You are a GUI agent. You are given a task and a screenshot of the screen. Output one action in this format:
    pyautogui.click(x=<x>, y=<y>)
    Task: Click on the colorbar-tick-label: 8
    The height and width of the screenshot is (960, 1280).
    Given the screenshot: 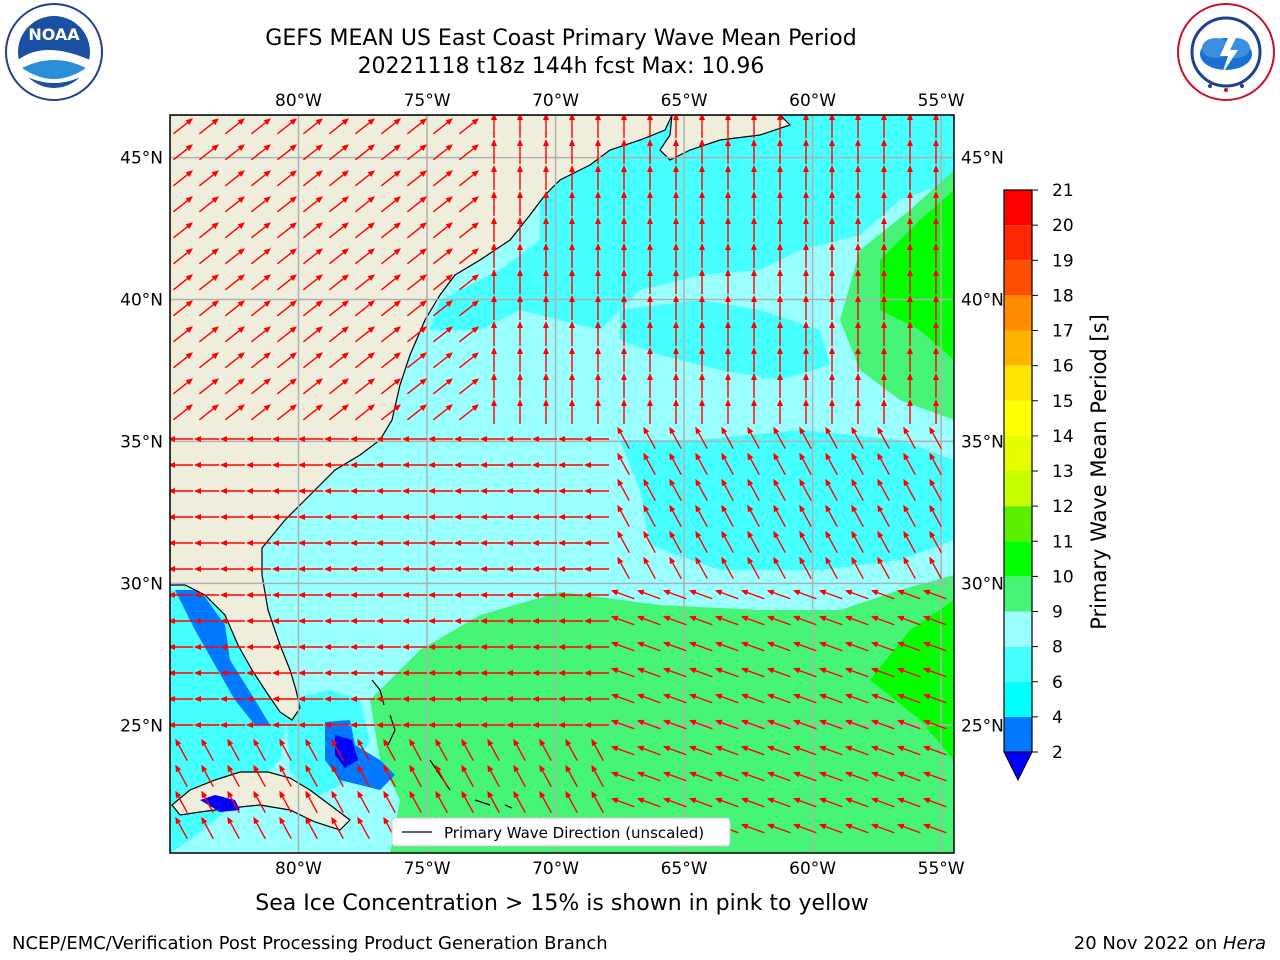 What is the action you would take?
    pyautogui.click(x=1057, y=648)
    